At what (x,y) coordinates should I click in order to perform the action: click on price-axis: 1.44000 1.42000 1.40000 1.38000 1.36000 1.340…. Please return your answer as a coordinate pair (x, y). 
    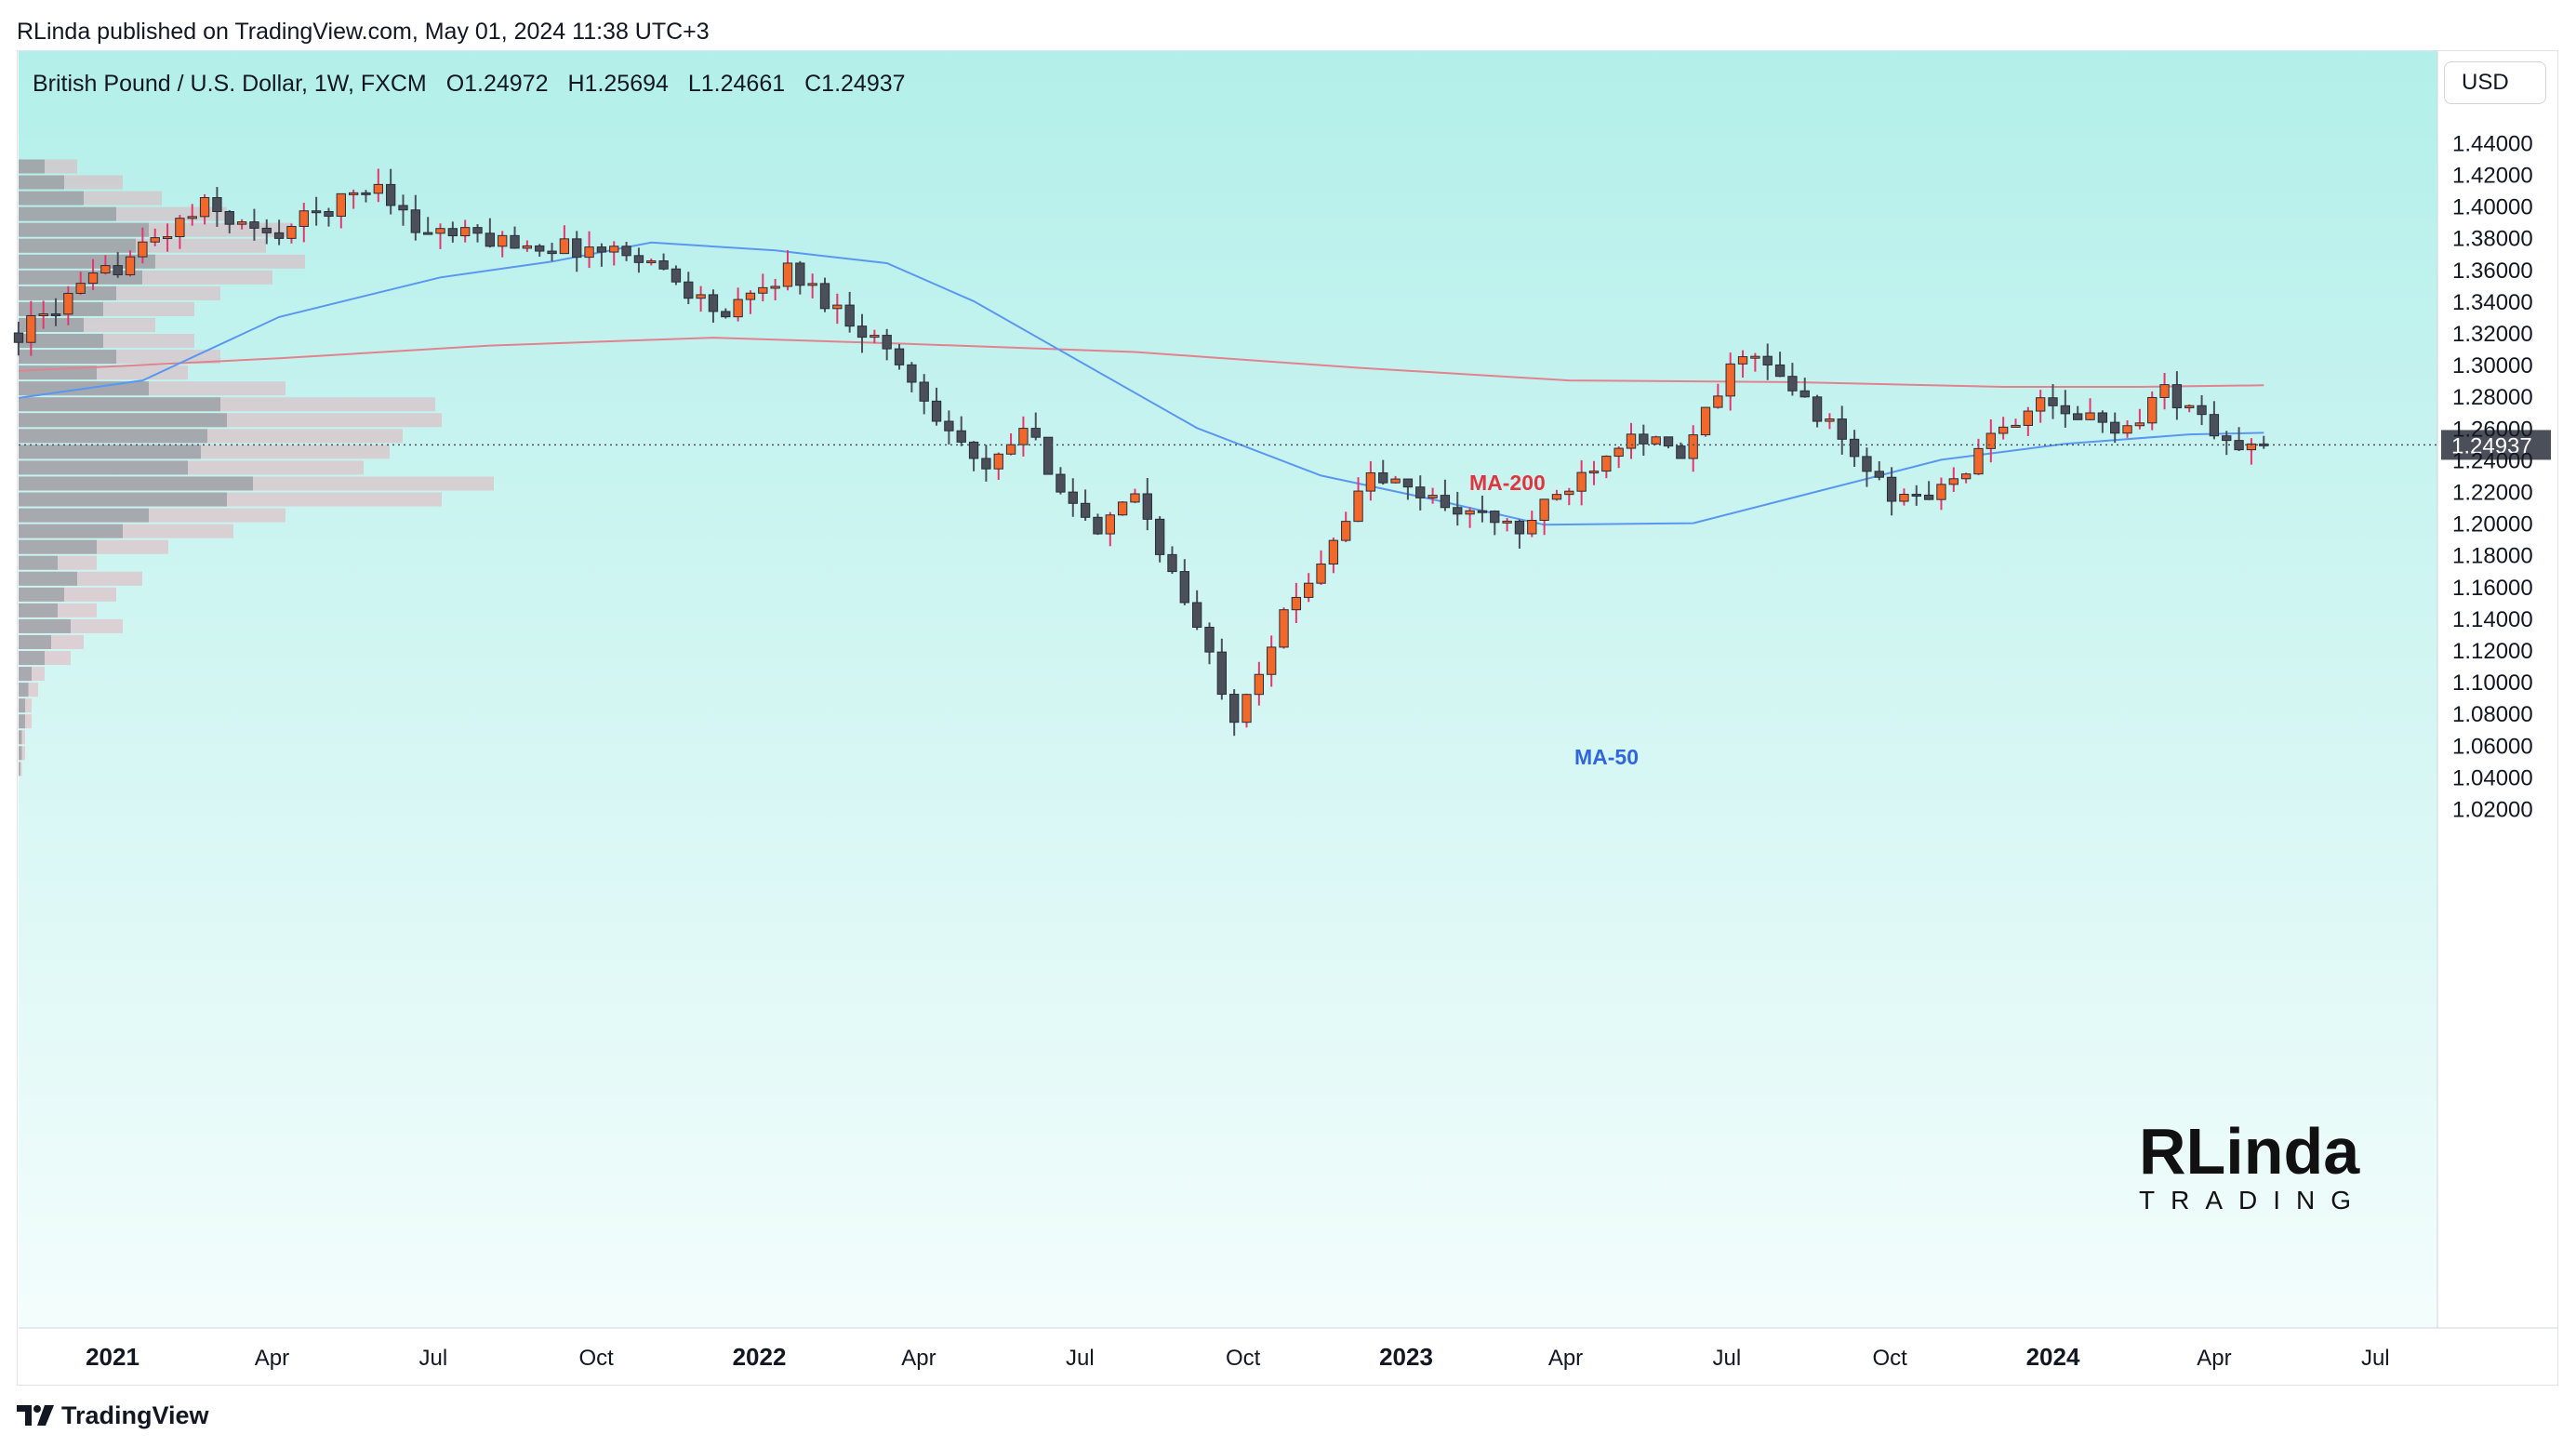
    Looking at the image, I should click on (2485, 689).